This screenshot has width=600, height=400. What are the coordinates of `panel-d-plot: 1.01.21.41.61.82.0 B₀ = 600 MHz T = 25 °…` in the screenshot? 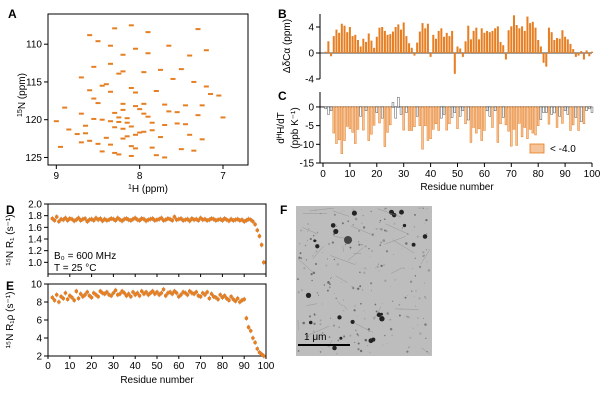 It's located at (147, 238).